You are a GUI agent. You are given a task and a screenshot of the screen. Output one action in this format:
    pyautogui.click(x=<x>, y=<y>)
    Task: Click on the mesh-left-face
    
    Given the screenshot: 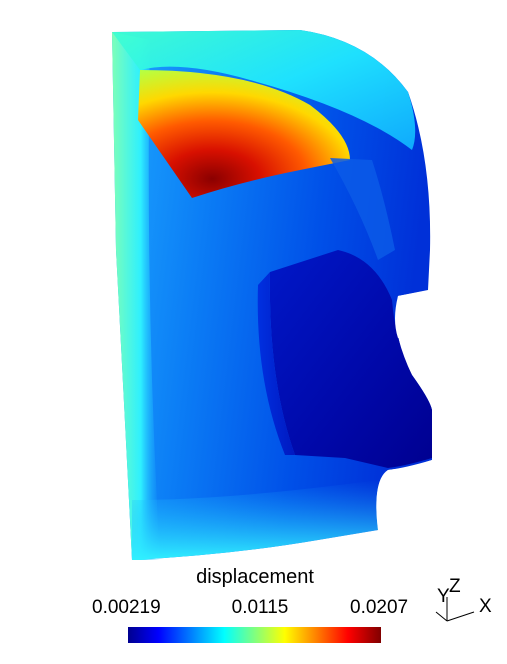 What is the action you would take?
    pyautogui.click(x=136, y=296)
    